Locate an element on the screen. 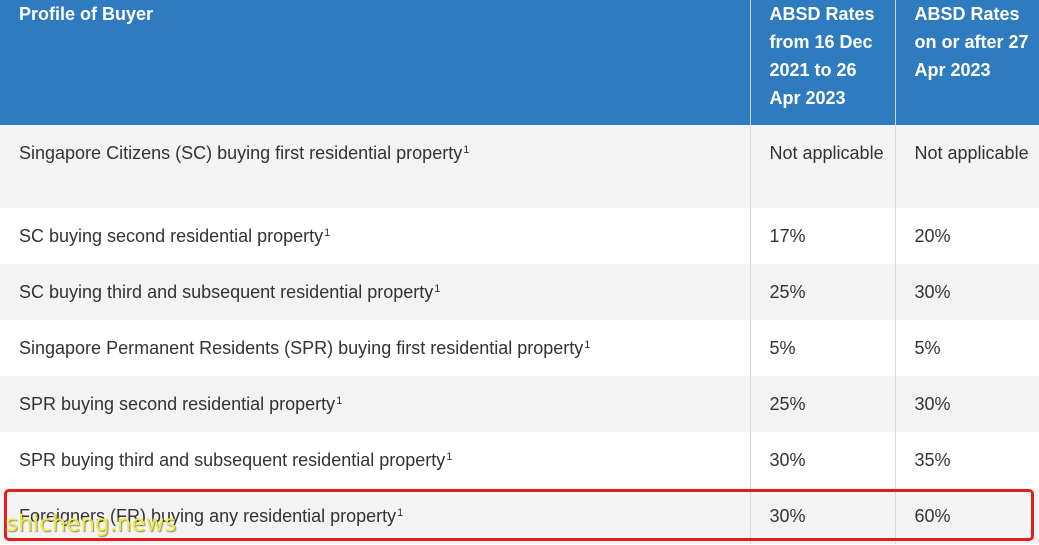 The width and height of the screenshot is (1039, 545). rate-2023-cell: Not applicable is located at coordinates (966, 166).